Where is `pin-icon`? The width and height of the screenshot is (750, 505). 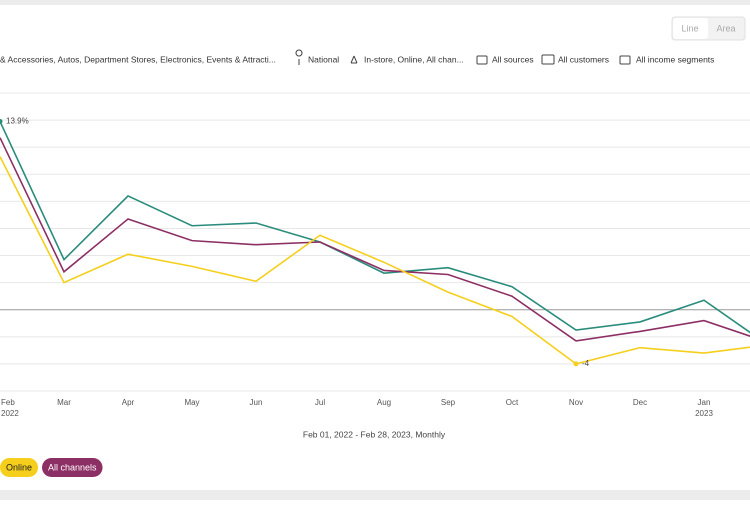
pin-icon is located at coordinates (299, 57).